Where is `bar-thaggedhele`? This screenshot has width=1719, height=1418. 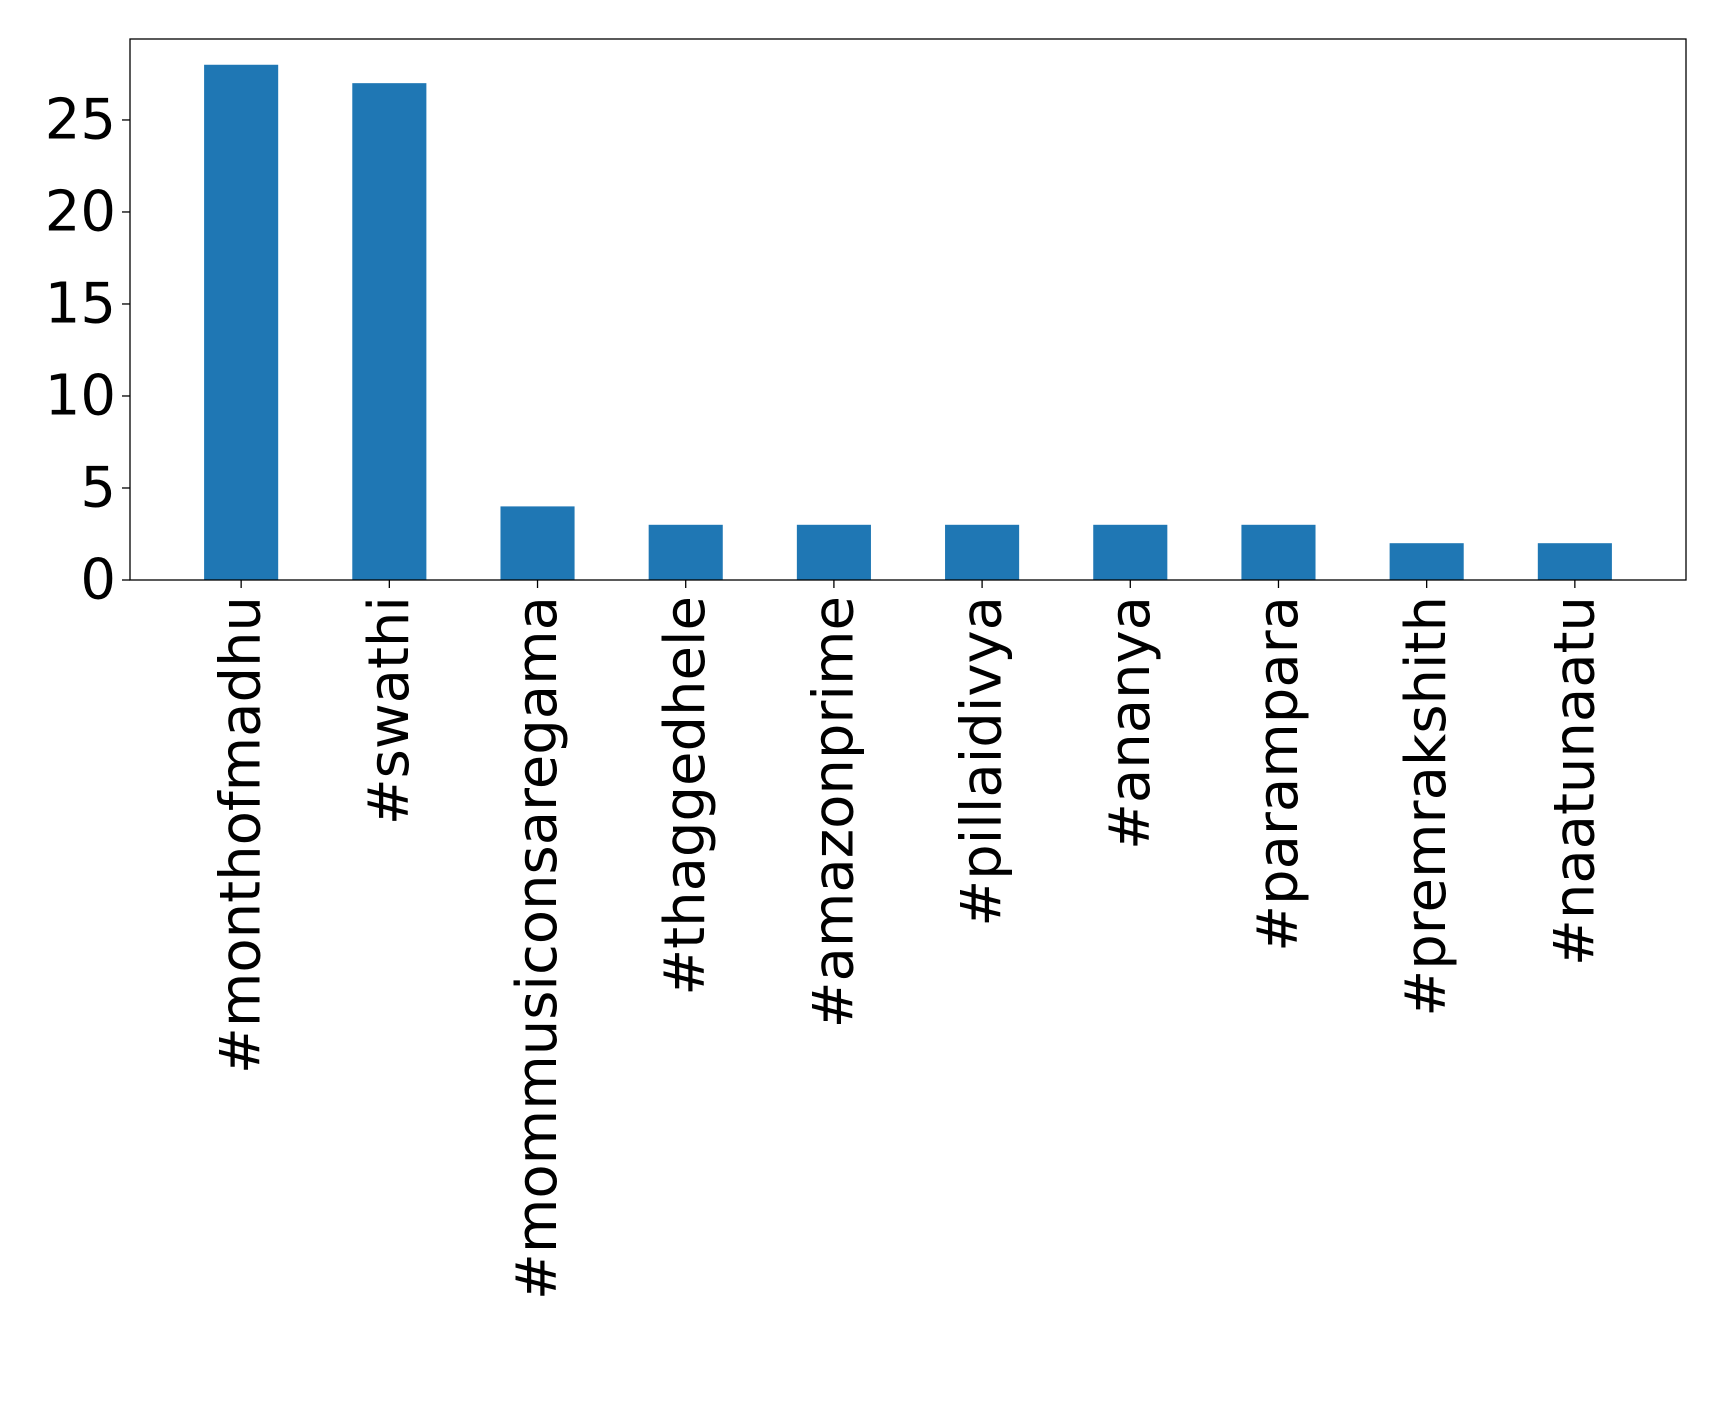 bar-thaggedhele is located at coordinates (685, 552).